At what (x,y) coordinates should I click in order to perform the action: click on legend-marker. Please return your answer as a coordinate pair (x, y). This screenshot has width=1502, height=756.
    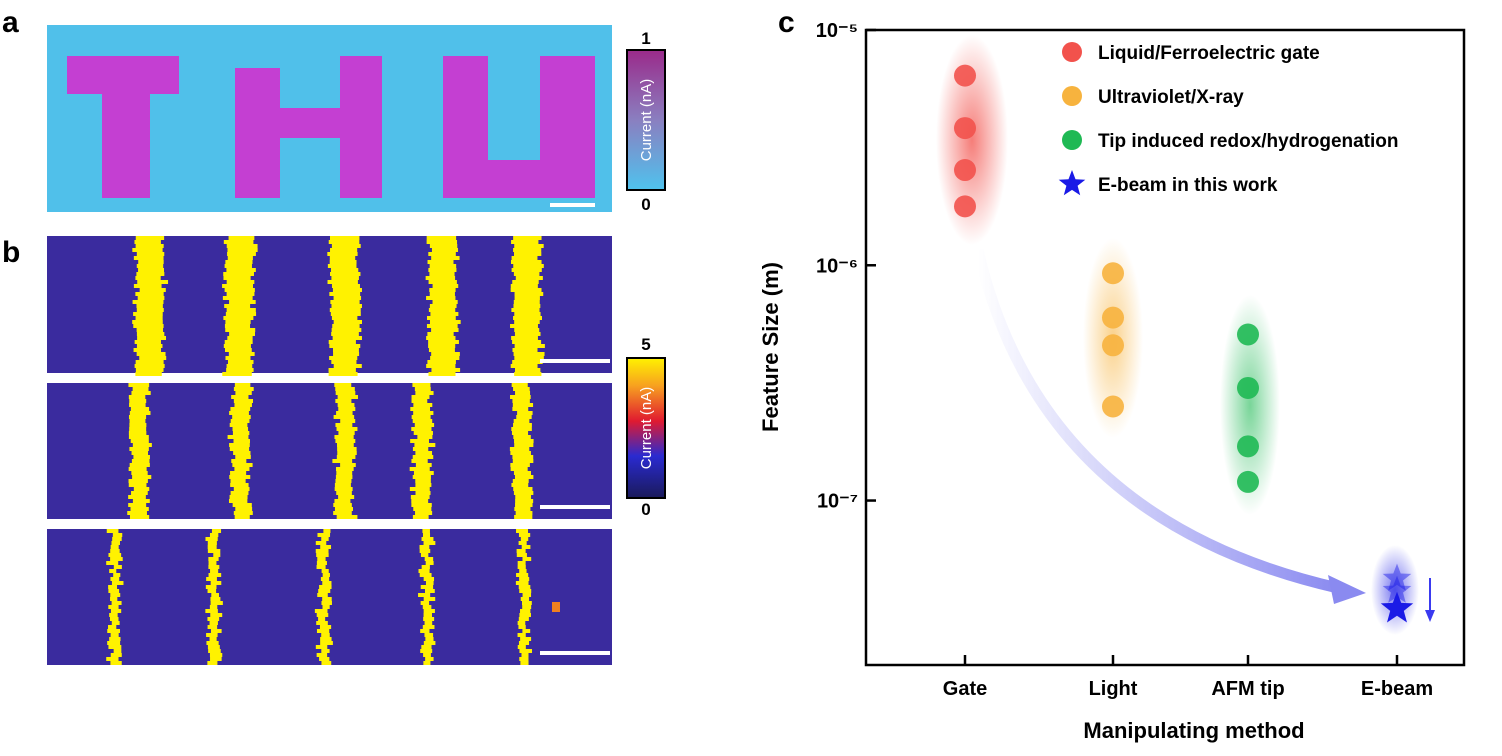
    Looking at the image, I should click on (1072, 96).